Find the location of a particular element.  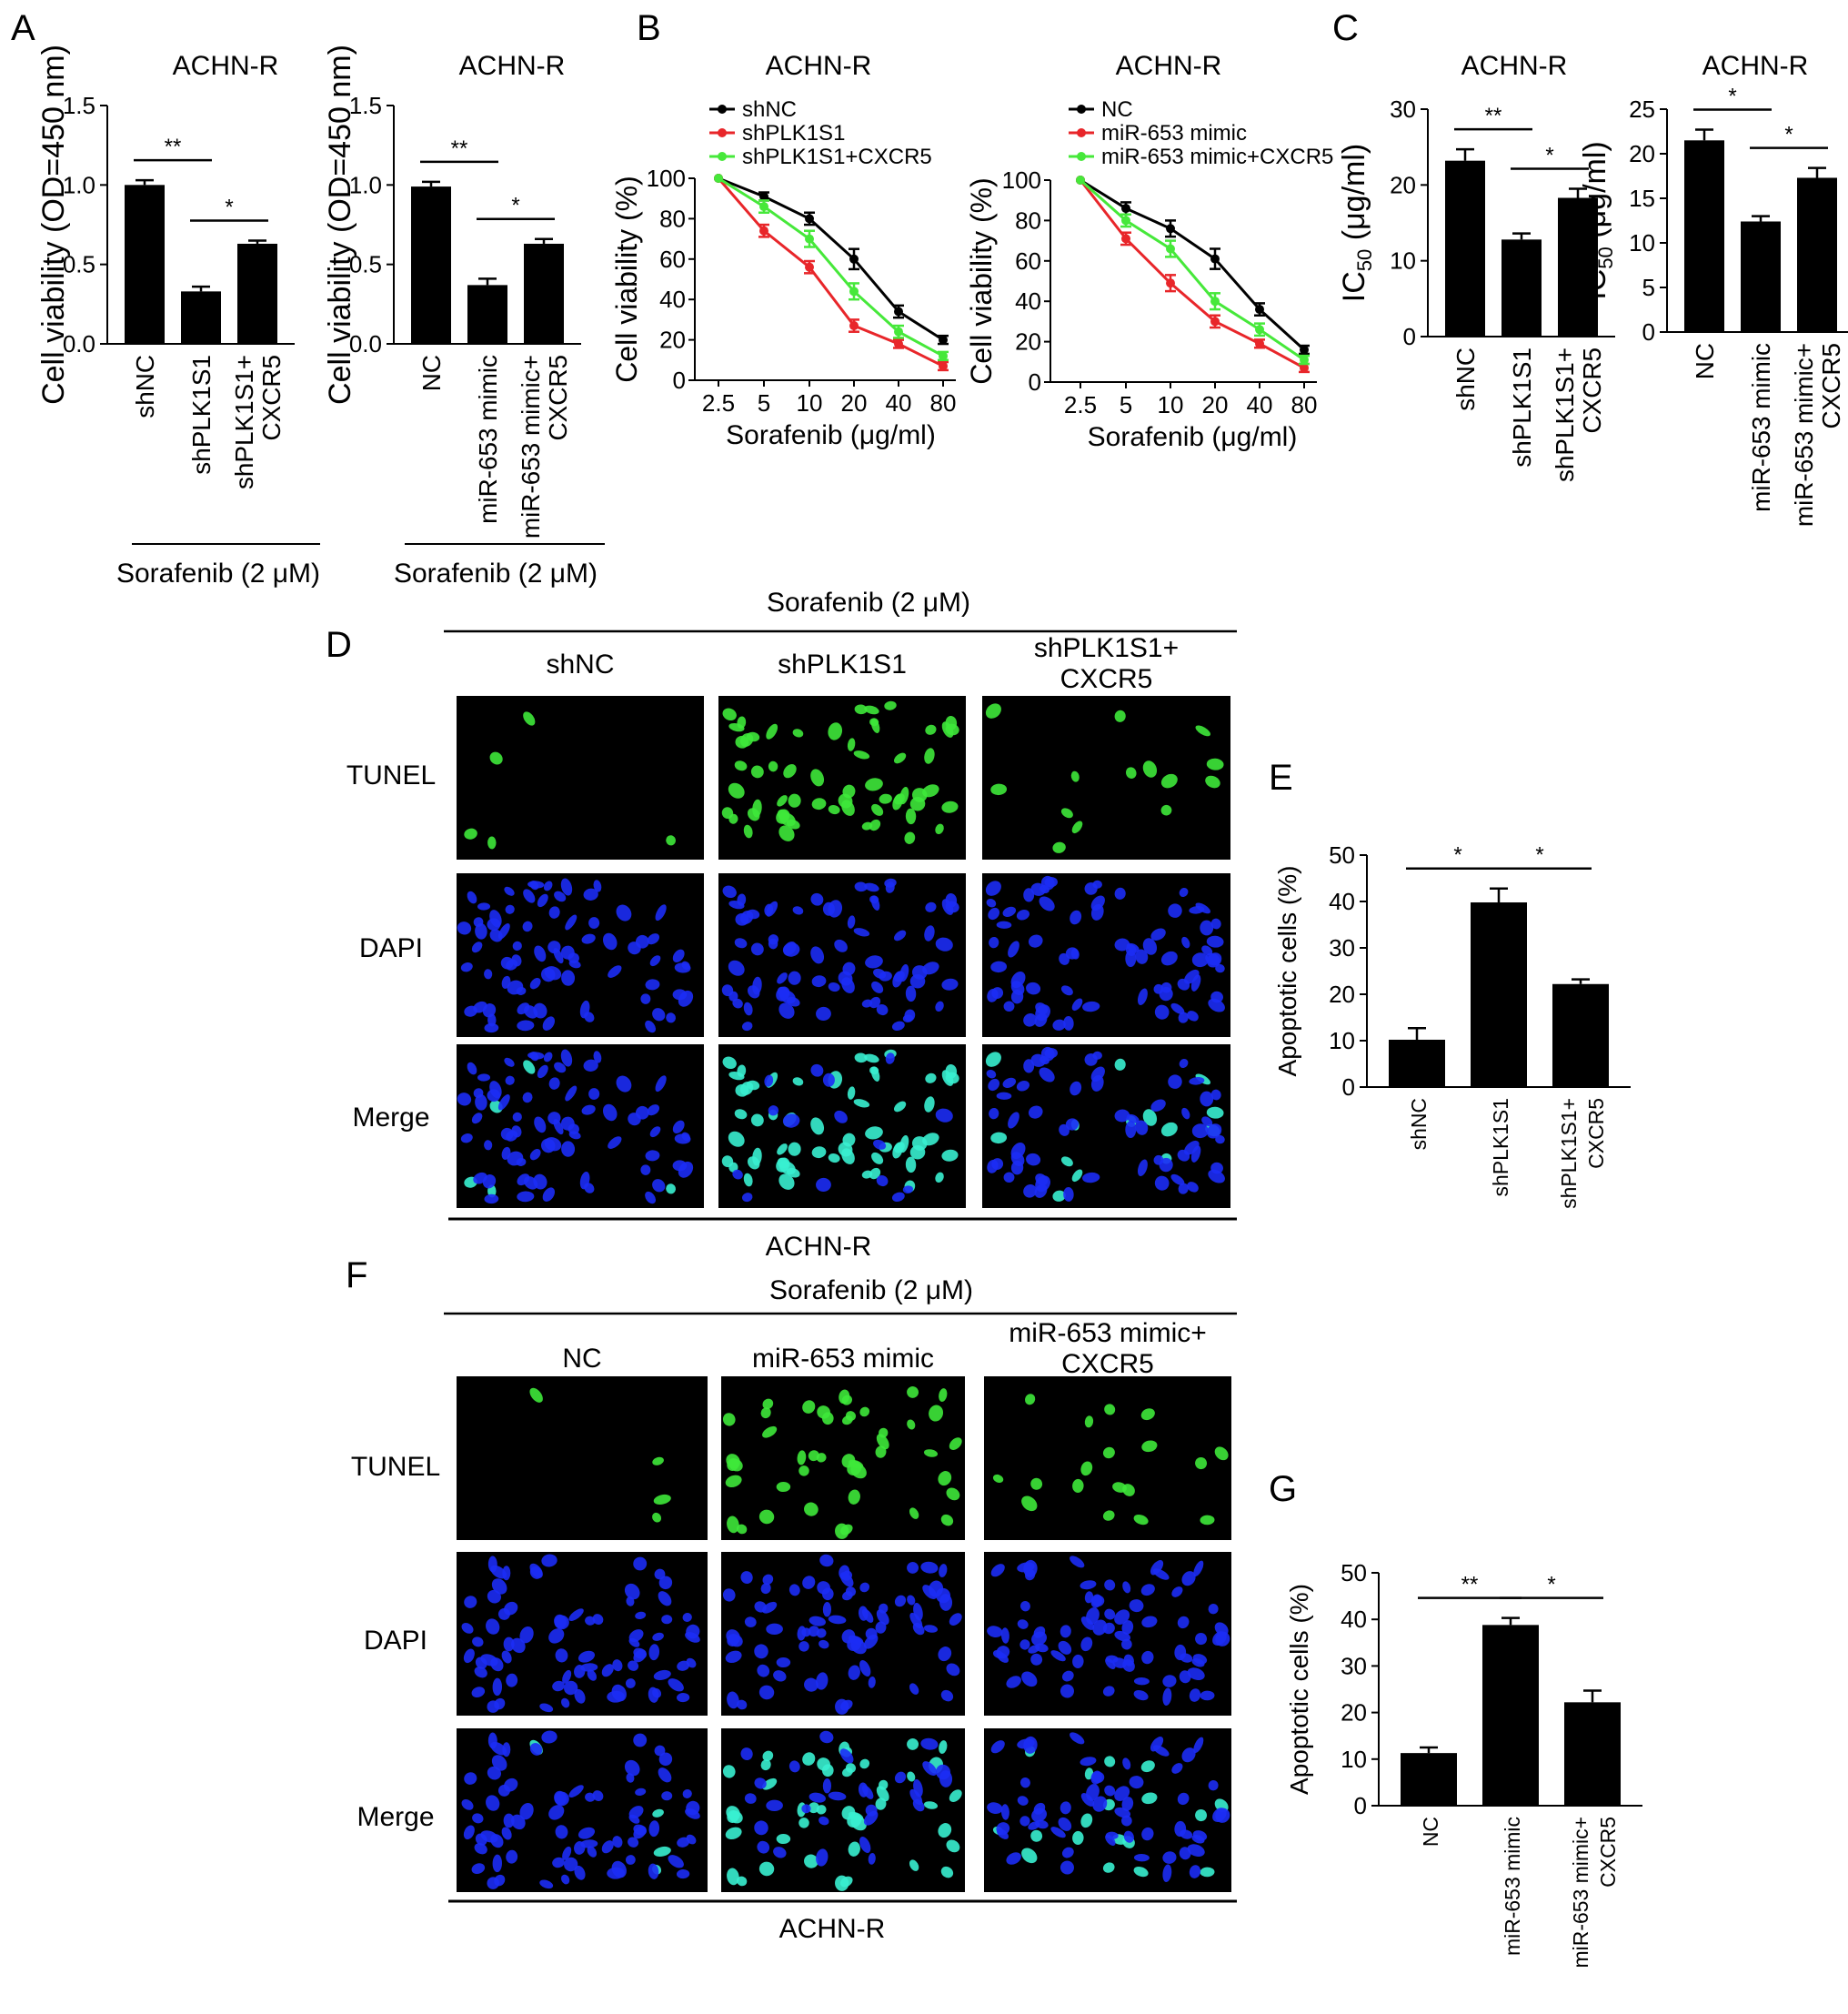

x-category-label: shPLK1S1+ is located at coordinates (1569, 1154).